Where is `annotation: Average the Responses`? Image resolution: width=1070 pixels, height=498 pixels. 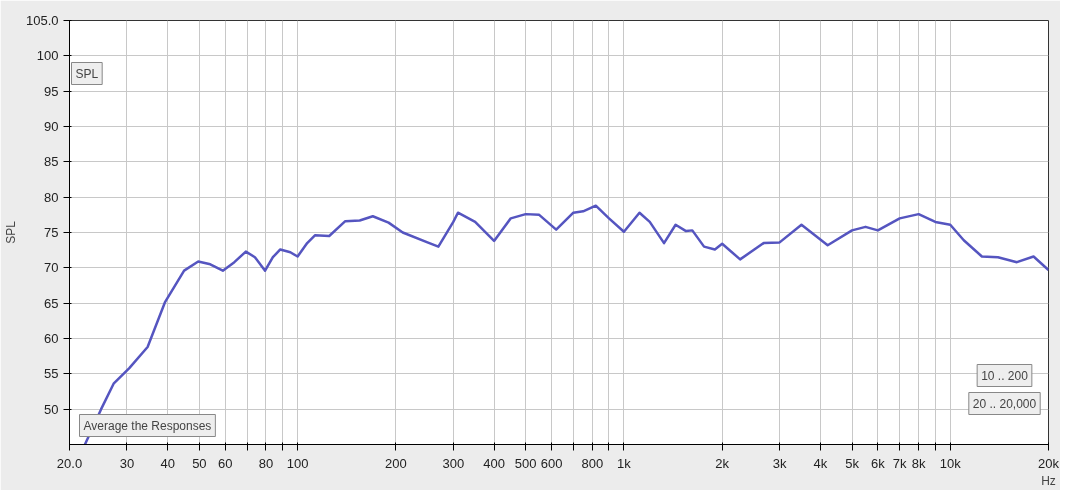
annotation: Average the Responses is located at coordinates (147, 425).